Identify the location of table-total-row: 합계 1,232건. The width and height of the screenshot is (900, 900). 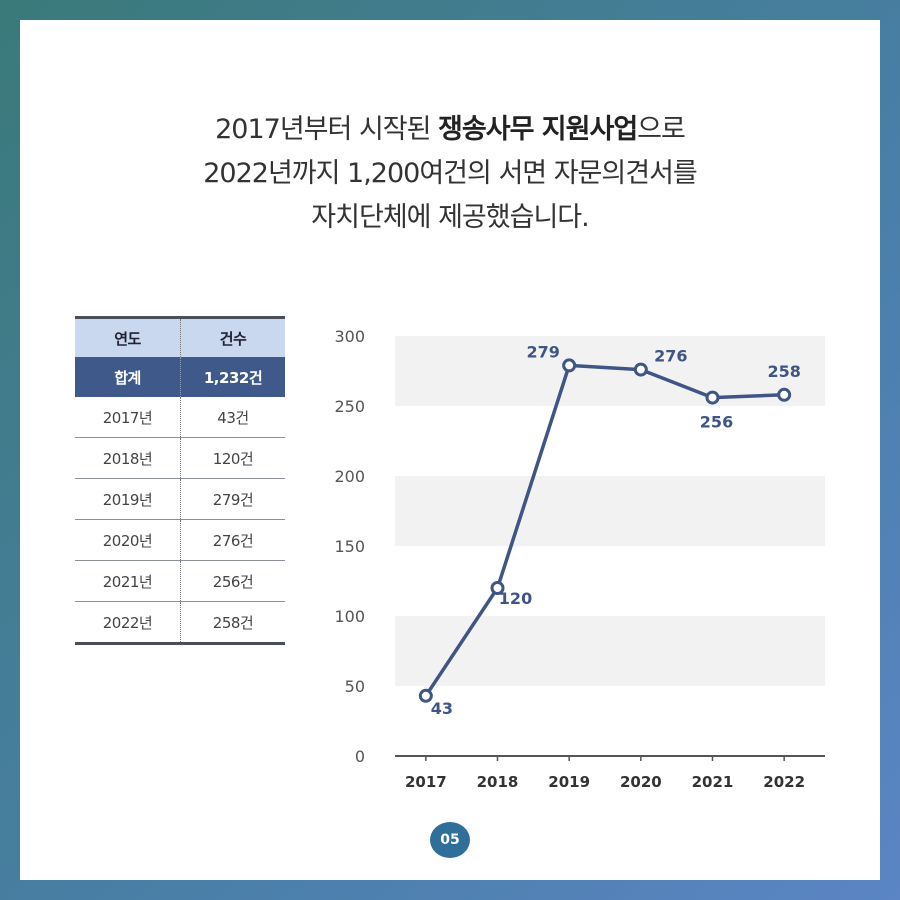
(180, 377).